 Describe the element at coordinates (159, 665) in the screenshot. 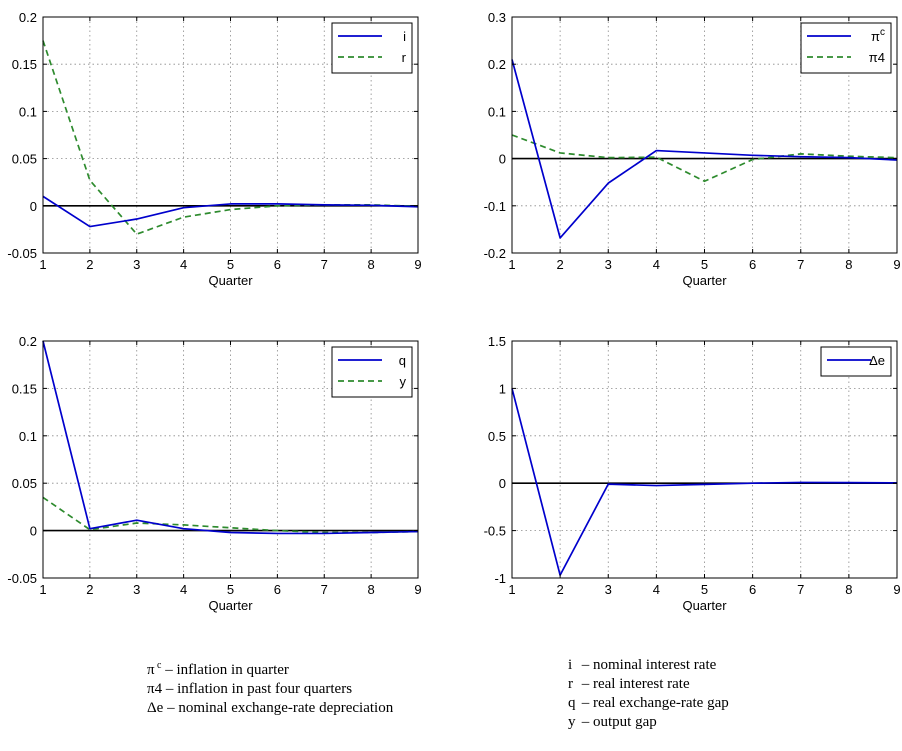

I see `note-superscript: c` at that location.